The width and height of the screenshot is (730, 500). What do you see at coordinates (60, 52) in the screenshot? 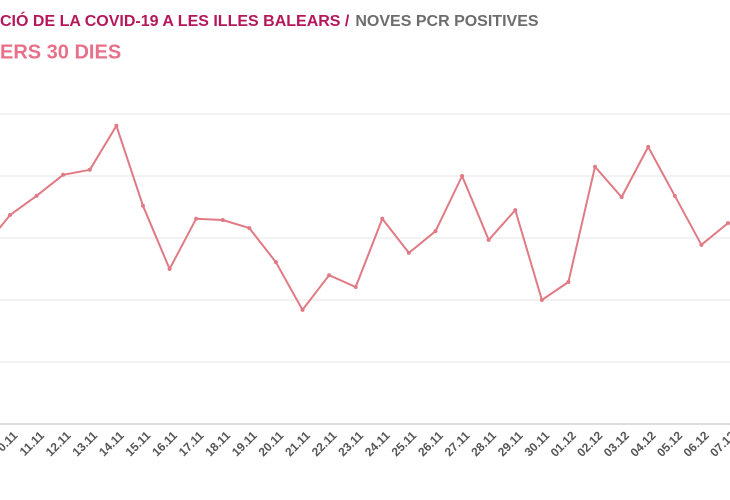
I see `chart-subtitle: ERS 30 DIES` at bounding box center [60, 52].